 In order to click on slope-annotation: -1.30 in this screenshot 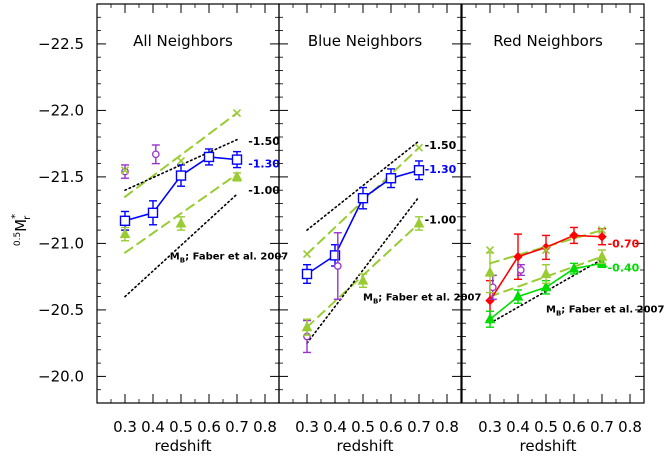, I will do `click(264, 164)`.